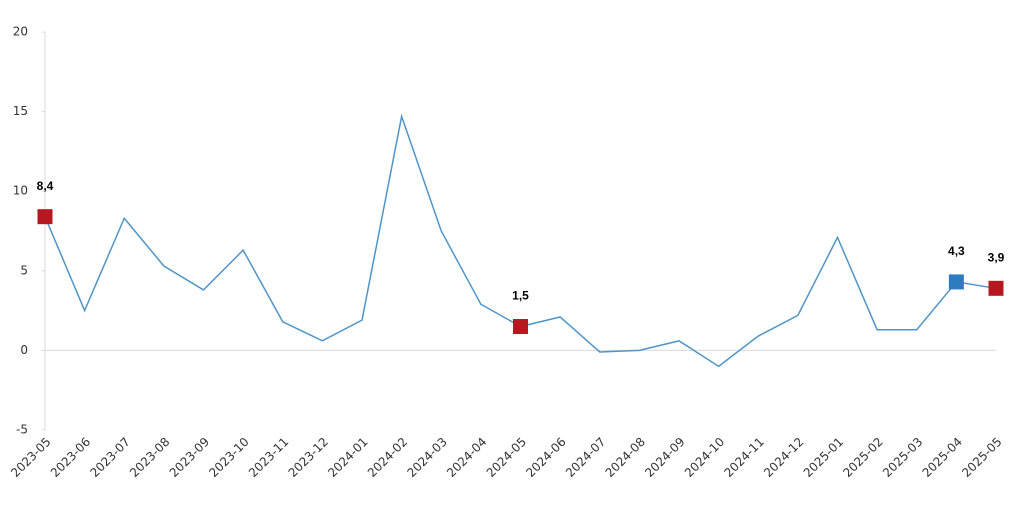 The height and width of the screenshot is (508, 1024). Describe the element at coordinates (664, 457) in the screenshot. I see `x-tick-label: 2024-09` at that location.